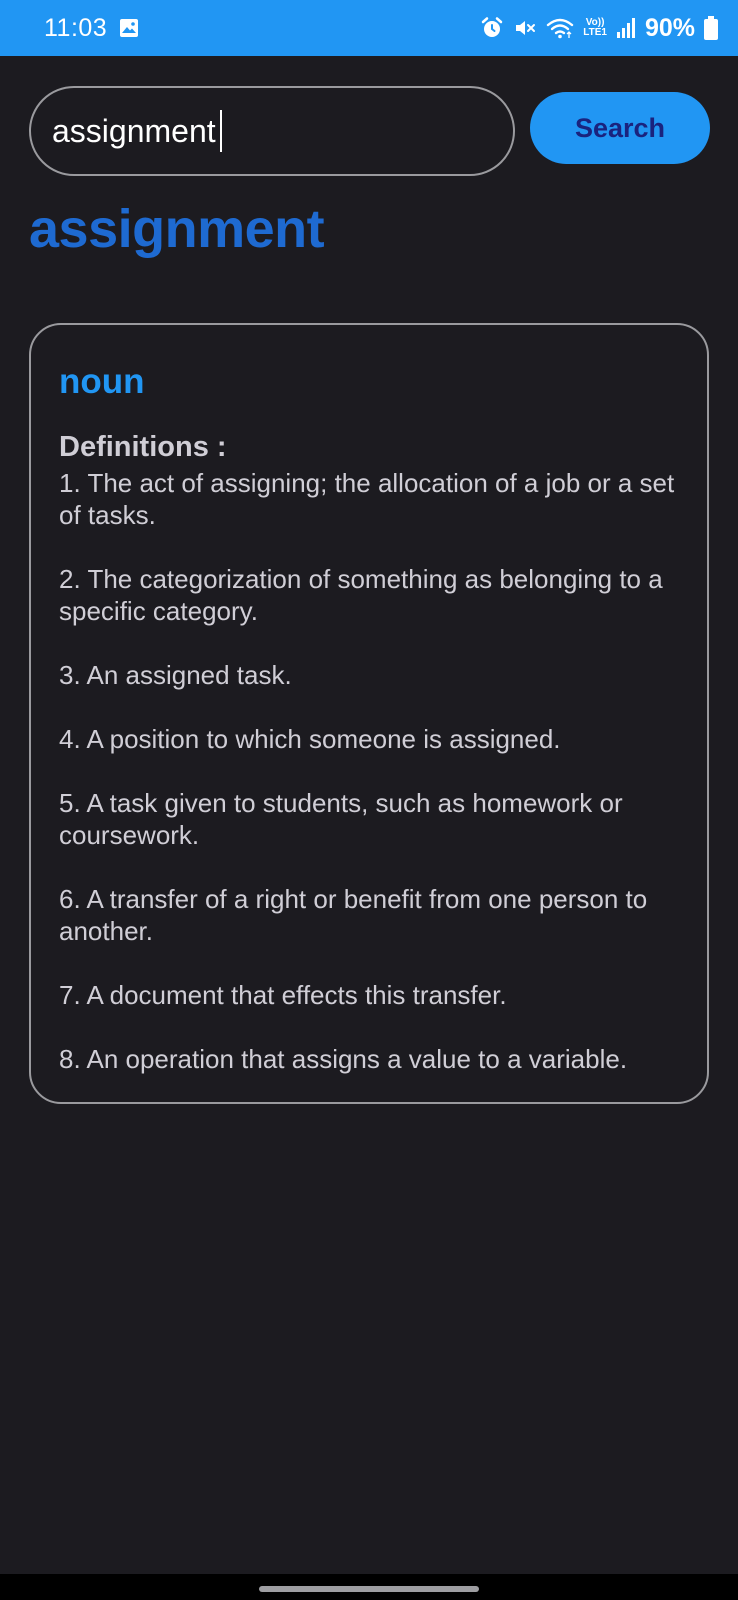  I want to click on signal-icon, so click(626, 28).